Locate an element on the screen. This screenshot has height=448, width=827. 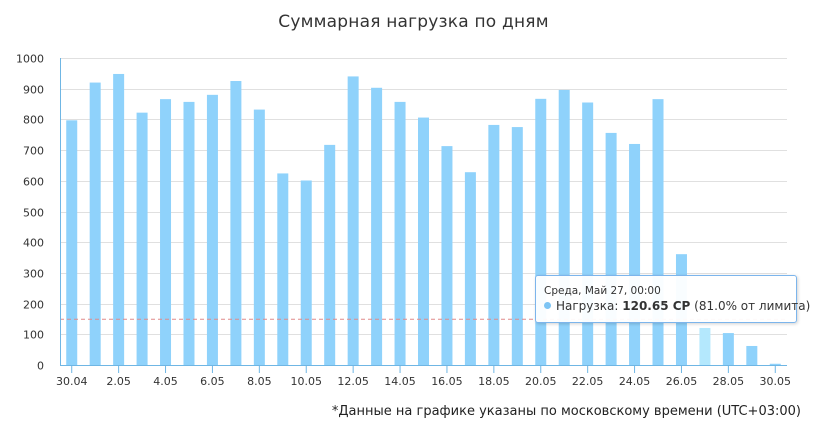
y-axis-ticks: 0 100 200 300 400 500 600 700 800 900 1000 is located at coordinates (30, 213).